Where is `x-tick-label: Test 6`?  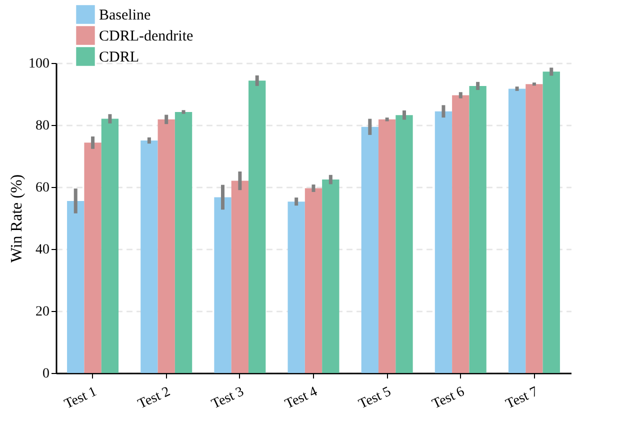
x-tick-label: Test 6 is located at coordinates (448, 398).